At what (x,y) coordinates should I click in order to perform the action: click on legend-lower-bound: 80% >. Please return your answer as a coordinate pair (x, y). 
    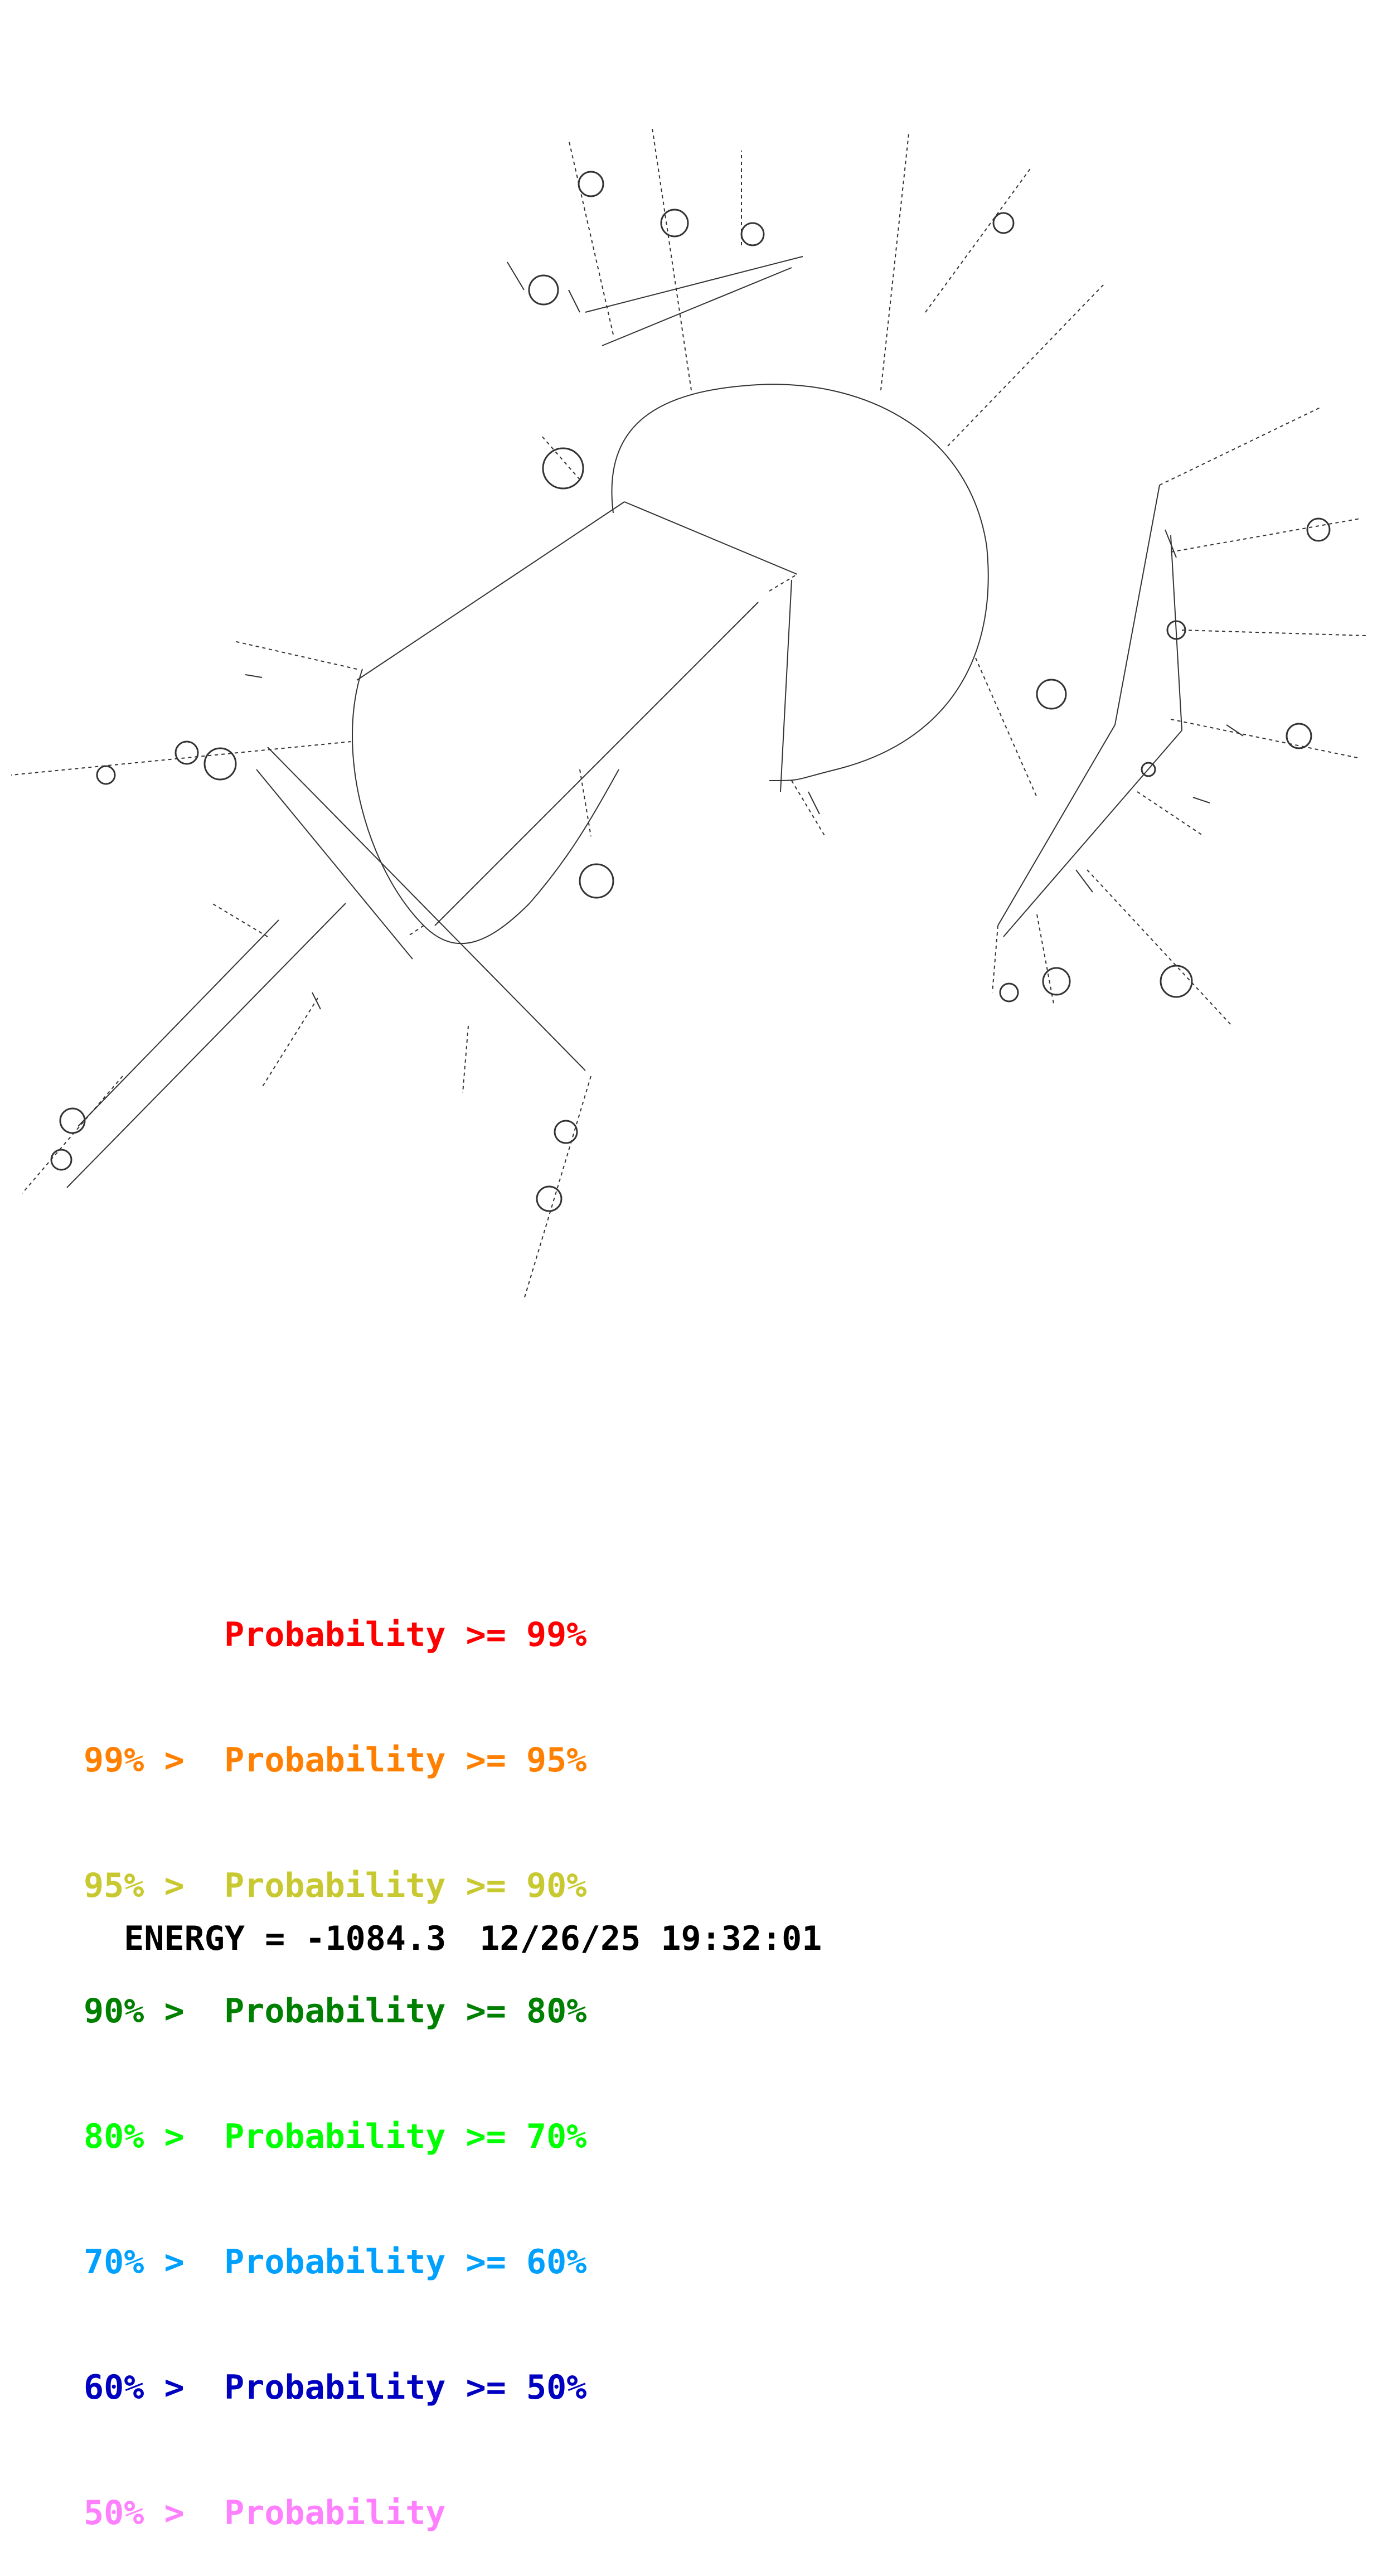
    Looking at the image, I should click on (134, 2136).